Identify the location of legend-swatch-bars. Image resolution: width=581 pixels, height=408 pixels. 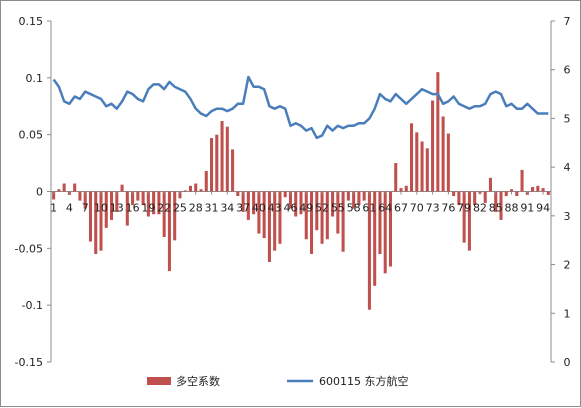
(159, 381).